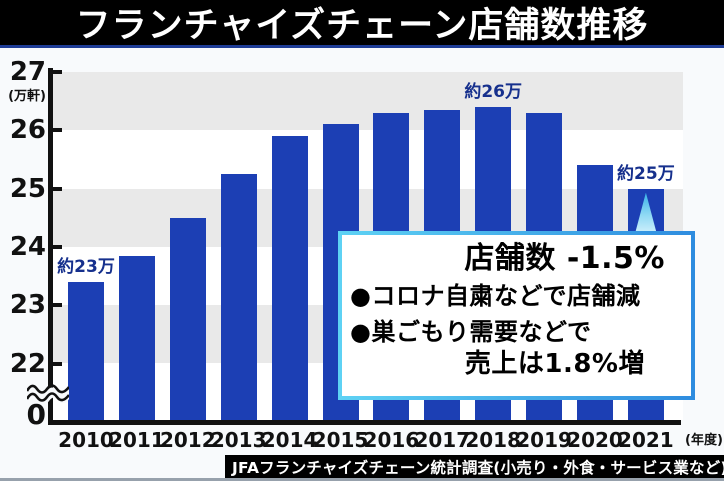 The image size is (724, 481). What do you see at coordinates (391, 440) in the screenshot?
I see `x-tick-label-2016: 2016` at bounding box center [391, 440].